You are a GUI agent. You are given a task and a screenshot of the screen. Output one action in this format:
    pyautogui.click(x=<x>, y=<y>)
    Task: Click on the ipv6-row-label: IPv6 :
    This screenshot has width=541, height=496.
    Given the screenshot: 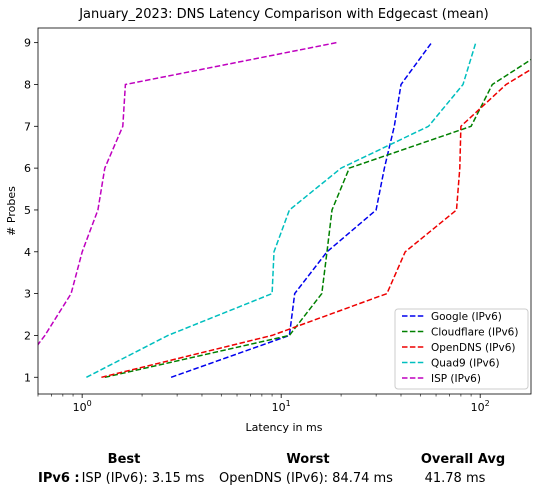 What is the action you would take?
    pyautogui.click(x=59, y=478)
    